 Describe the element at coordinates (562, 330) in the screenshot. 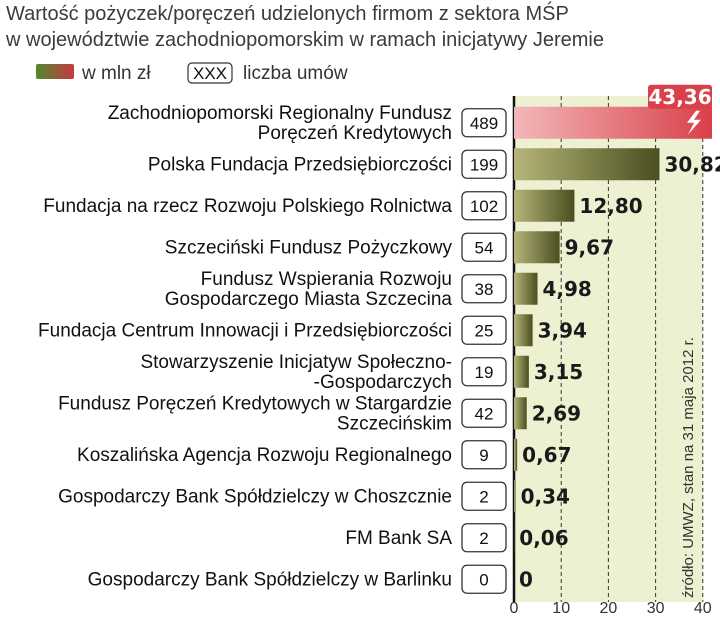

I see `value-label: 3,94` at that location.